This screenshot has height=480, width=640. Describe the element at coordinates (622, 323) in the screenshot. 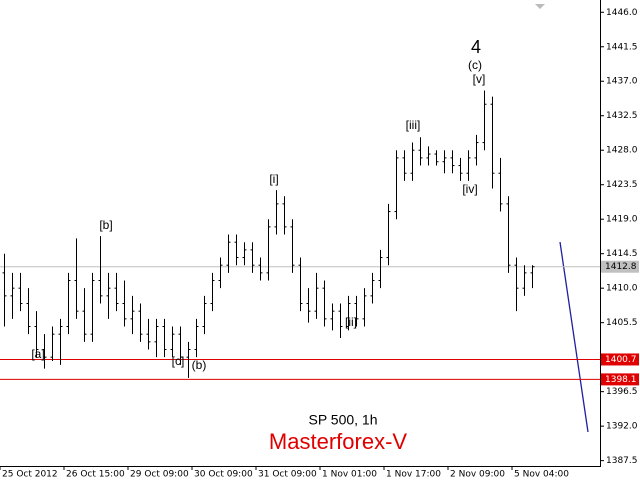

I see `y-tick-label: 1405.5` at that location.